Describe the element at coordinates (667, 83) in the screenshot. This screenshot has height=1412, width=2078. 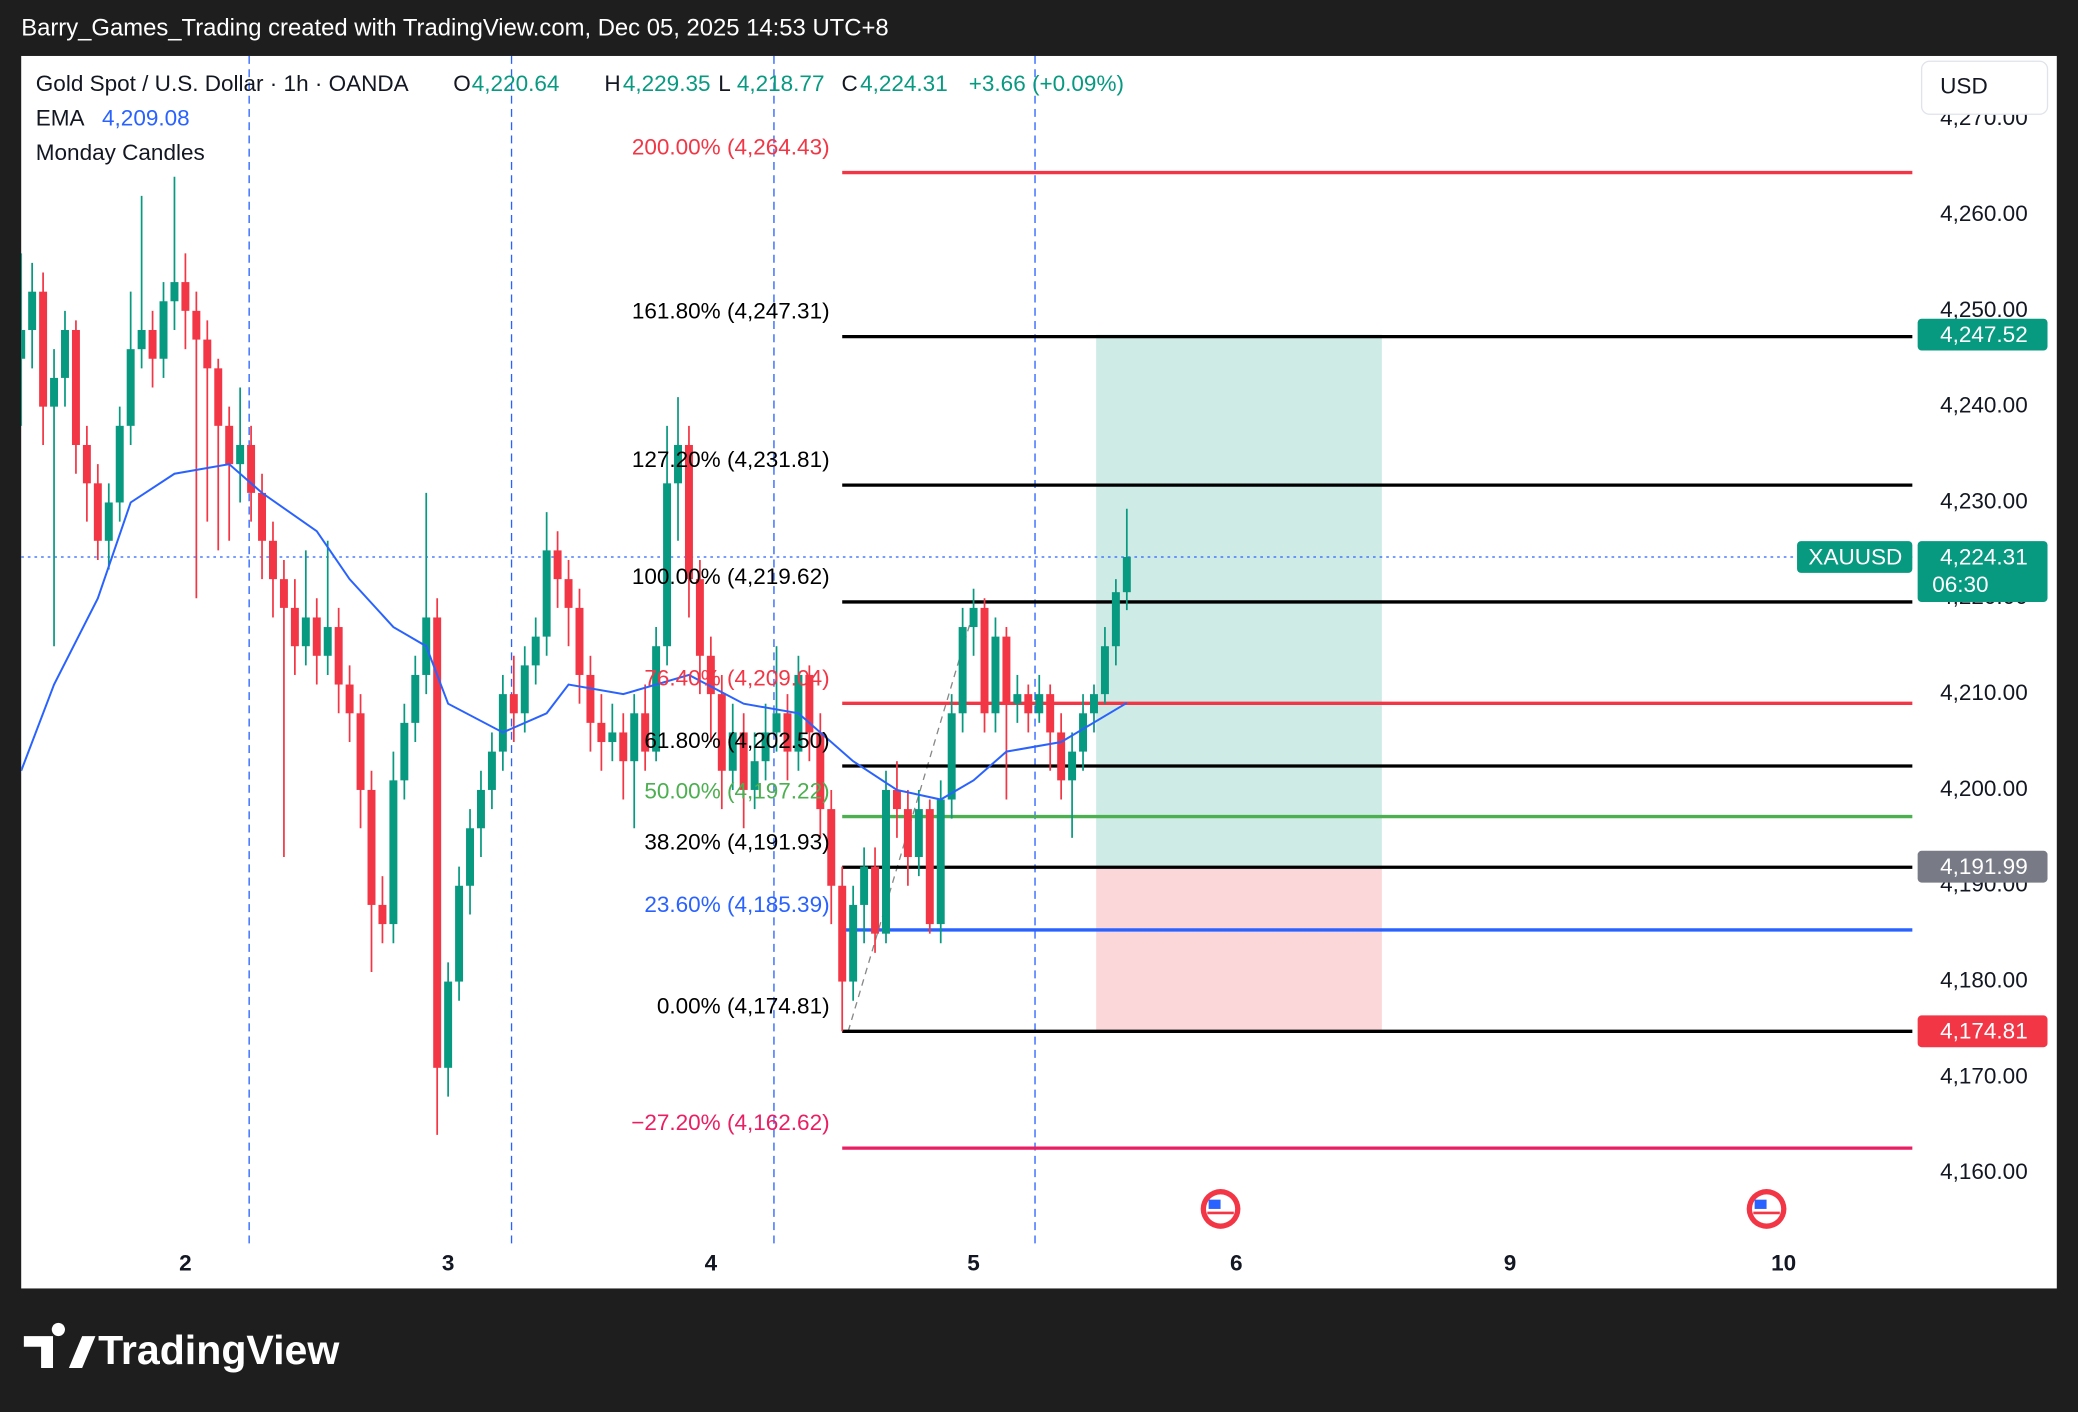
I see `ohlc-value: 4,229.35` at that location.